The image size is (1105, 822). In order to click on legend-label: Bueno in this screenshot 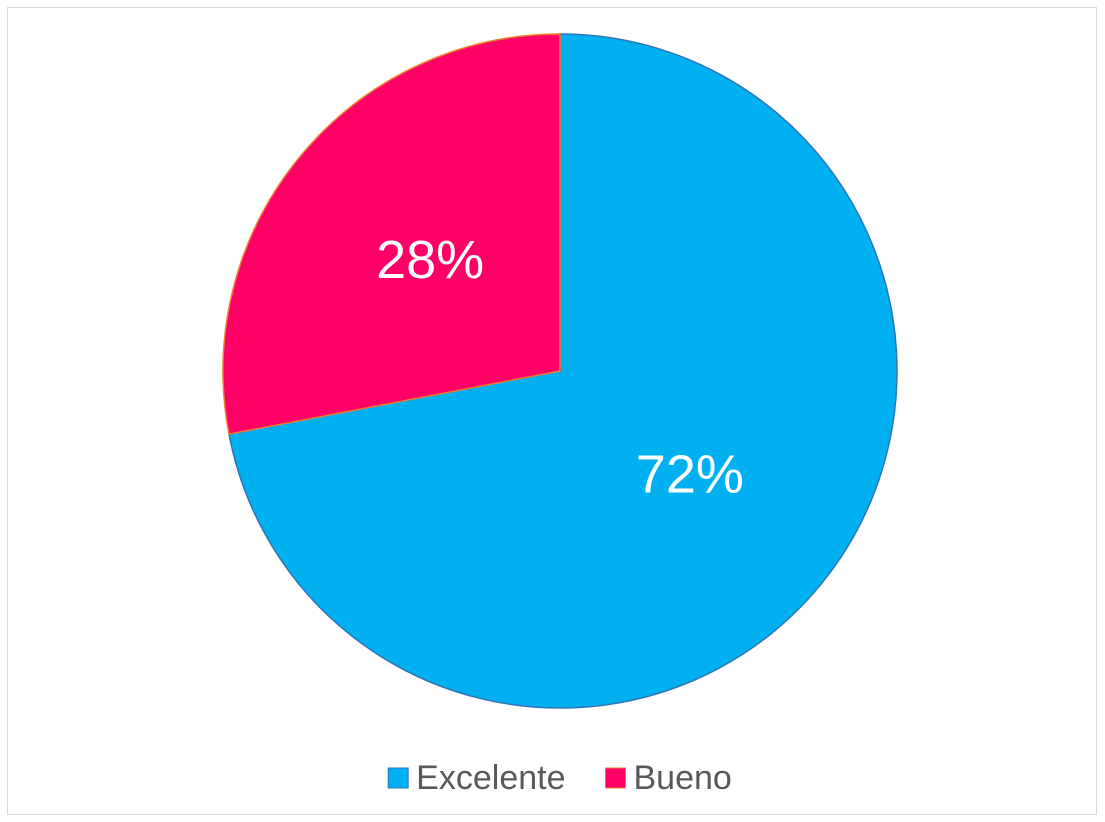, I will do `click(683, 778)`.